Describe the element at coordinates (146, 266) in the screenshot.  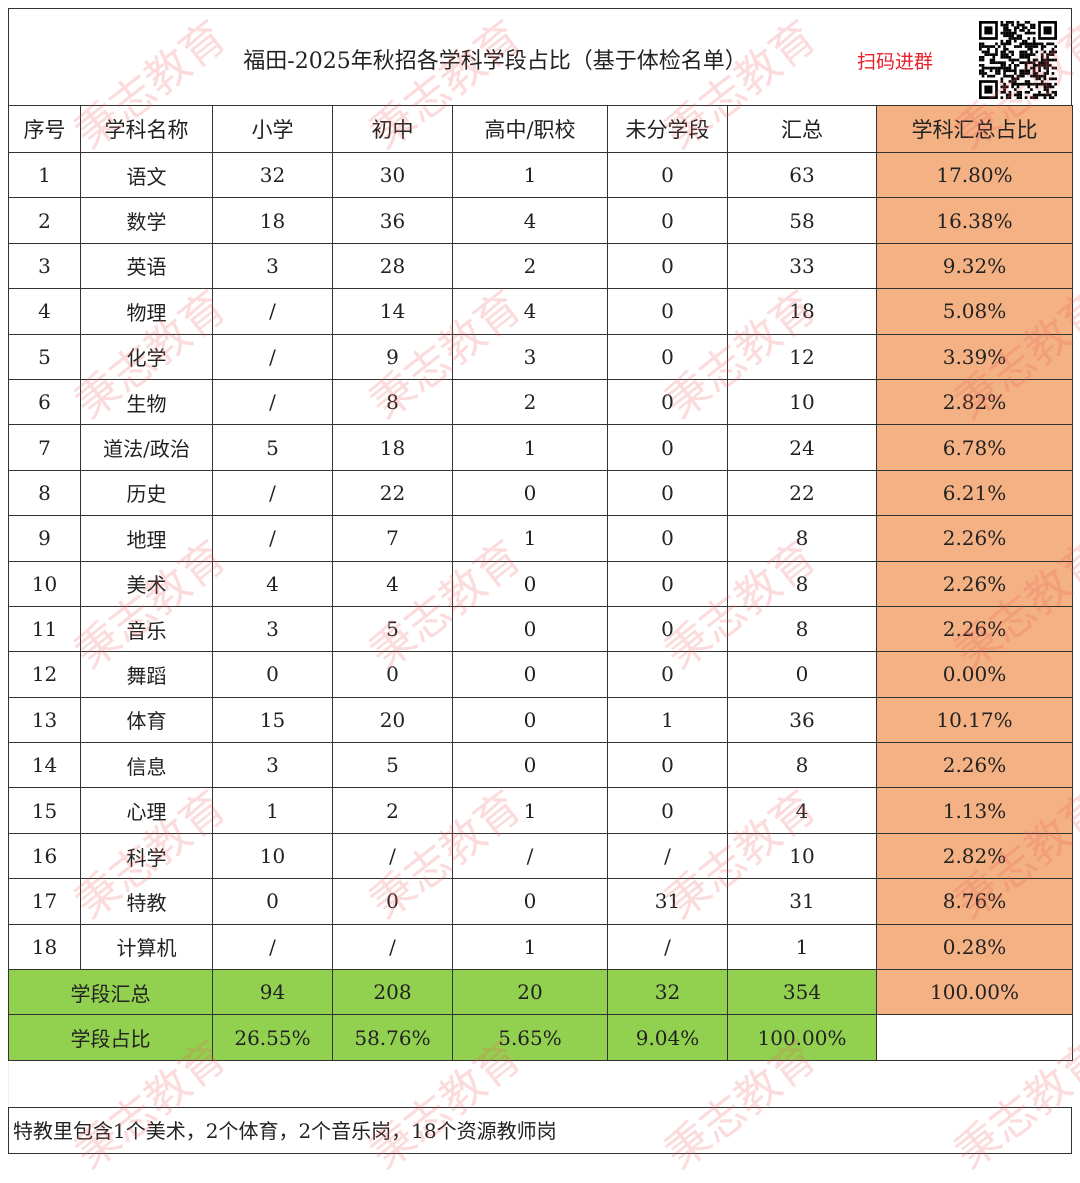
I see `table-cell: 英语` at that location.